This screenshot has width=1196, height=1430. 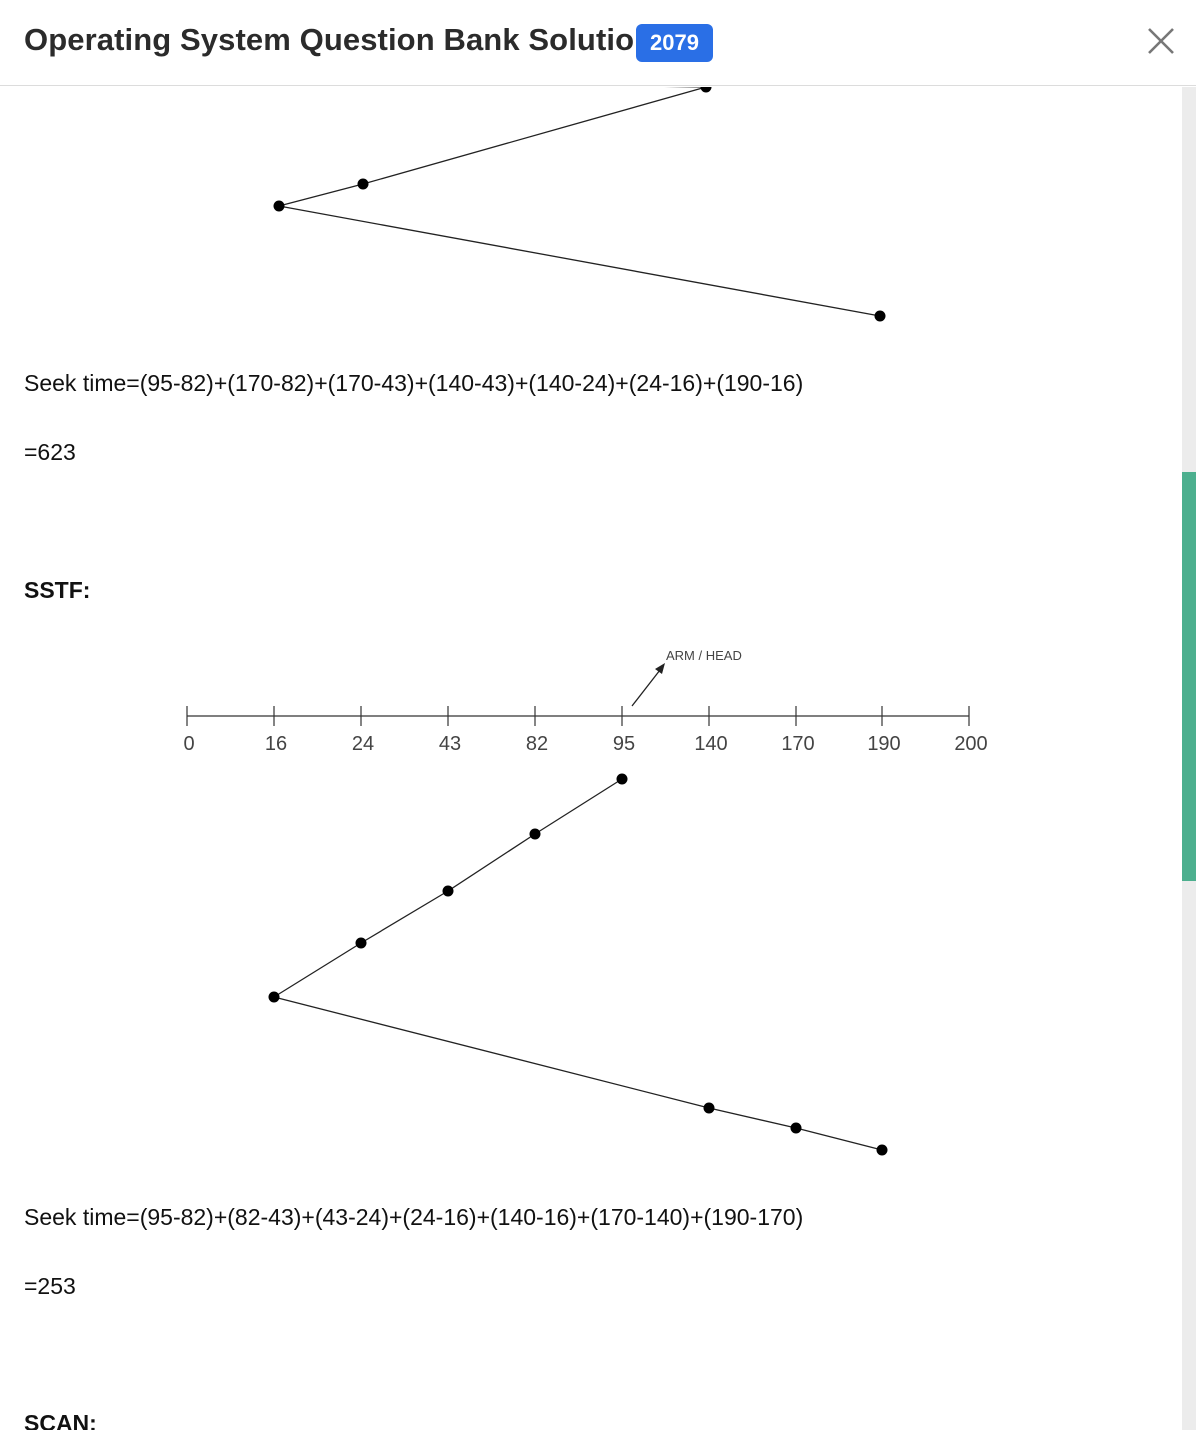 What do you see at coordinates (339, 39) in the screenshot?
I see `page-title: Operating System Question Bank Solution` at bounding box center [339, 39].